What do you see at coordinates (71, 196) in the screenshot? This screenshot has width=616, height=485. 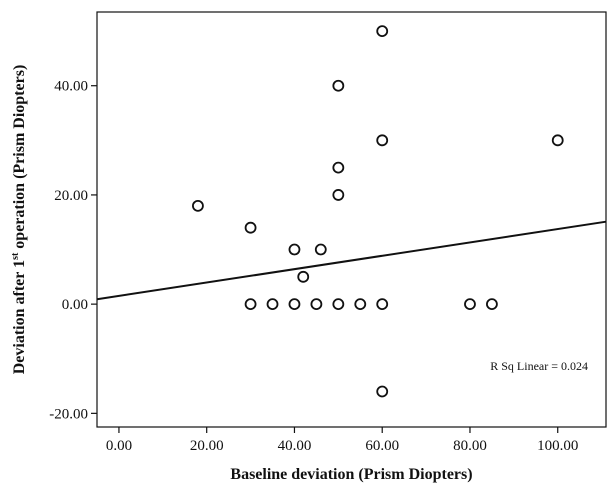 I see `y-tick-label: 20.00` at bounding box center [71, 196].